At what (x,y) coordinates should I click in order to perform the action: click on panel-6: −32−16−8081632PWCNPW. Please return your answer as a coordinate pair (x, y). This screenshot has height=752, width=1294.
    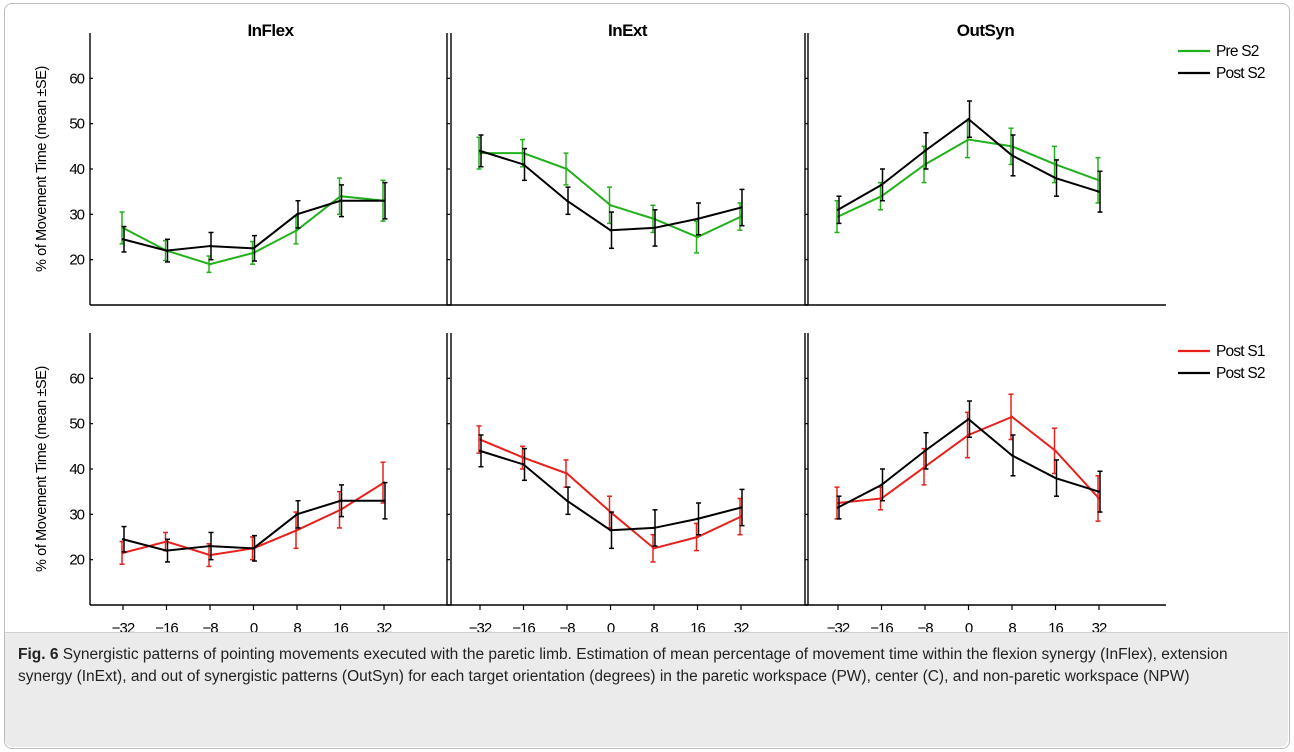
    Looking at the image, I should click on (985, 482).